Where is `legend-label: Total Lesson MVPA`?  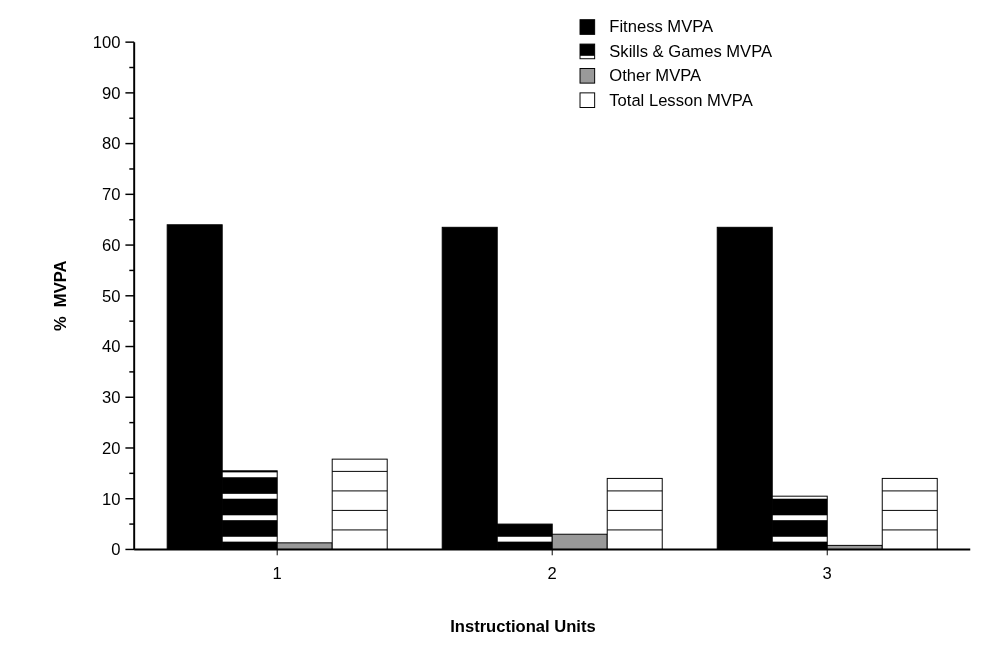
legend-label: Total Lesson MVPA is located at coordinates (681, 100).